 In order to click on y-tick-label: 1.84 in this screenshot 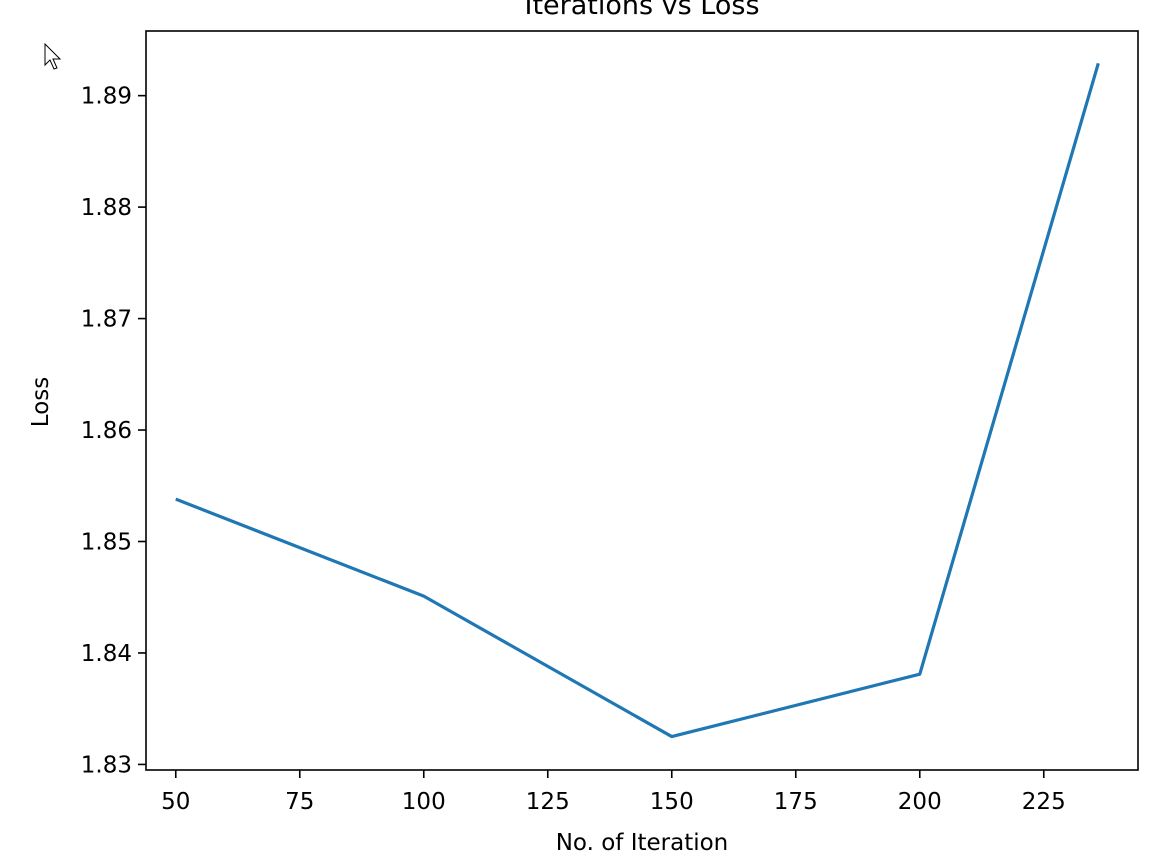, I will do `click(106, 654)`.